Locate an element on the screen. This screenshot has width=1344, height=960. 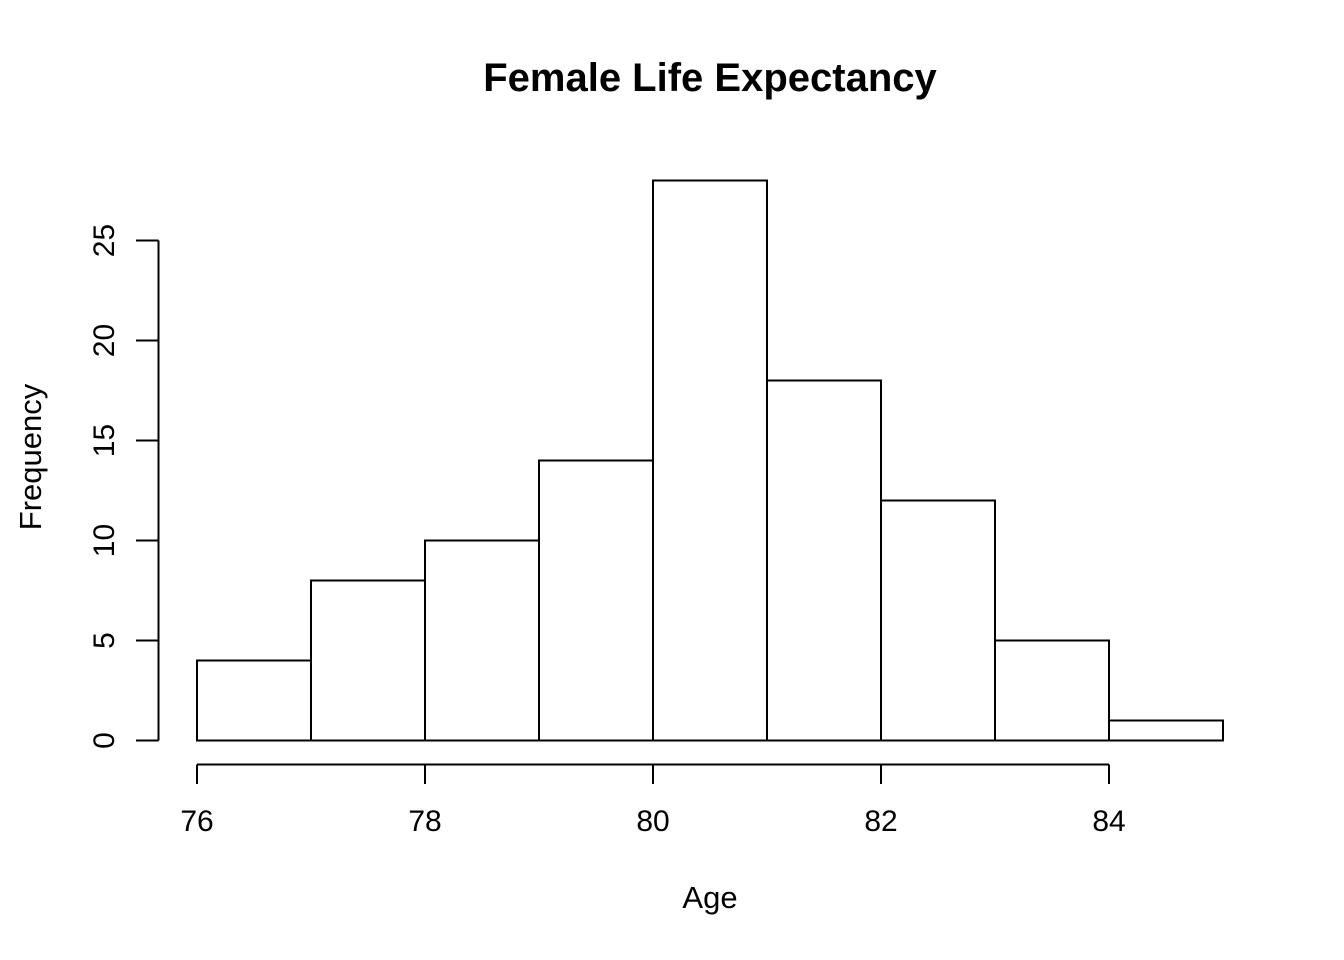
y-tick-label: 20 is located at coordinates (104, 340).